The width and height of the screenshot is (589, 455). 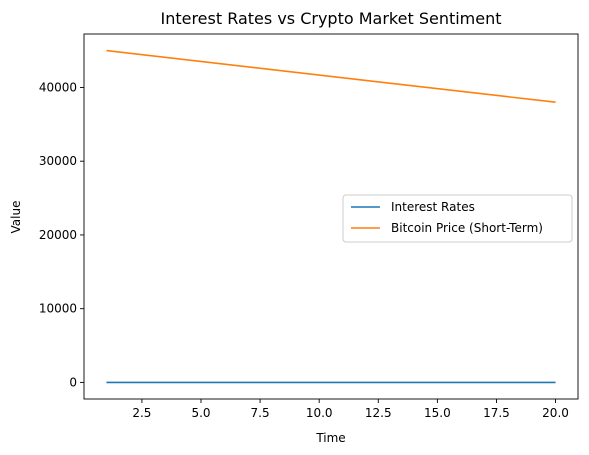 I want to click on legend-items: Interest Rates Bitcoin Price (Short-Term), so click(x=447, y=217).